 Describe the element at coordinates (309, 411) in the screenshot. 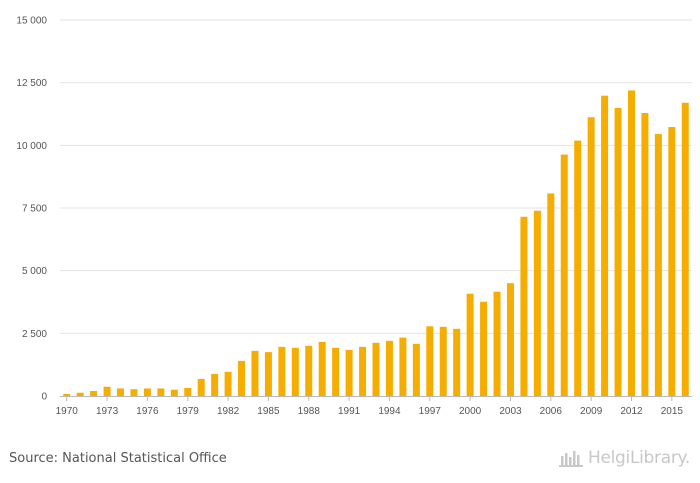

I see `x-tick-label: 1988` at that location.